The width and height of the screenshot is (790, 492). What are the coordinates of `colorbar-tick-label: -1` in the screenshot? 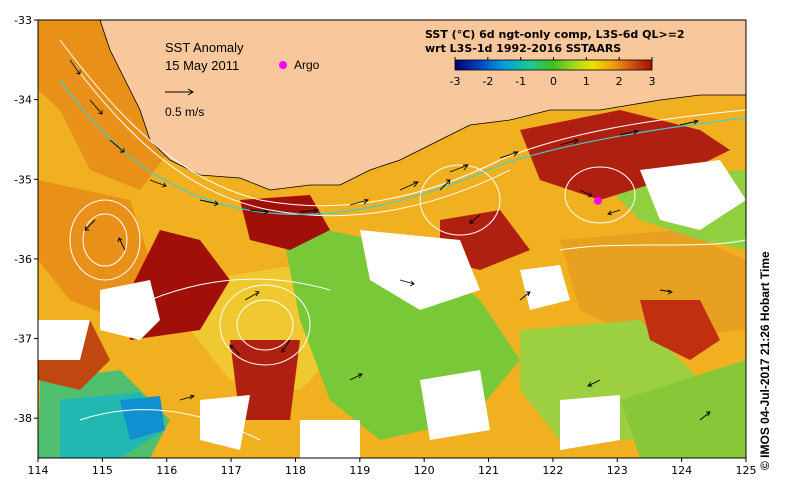 It's located at (520, 81).